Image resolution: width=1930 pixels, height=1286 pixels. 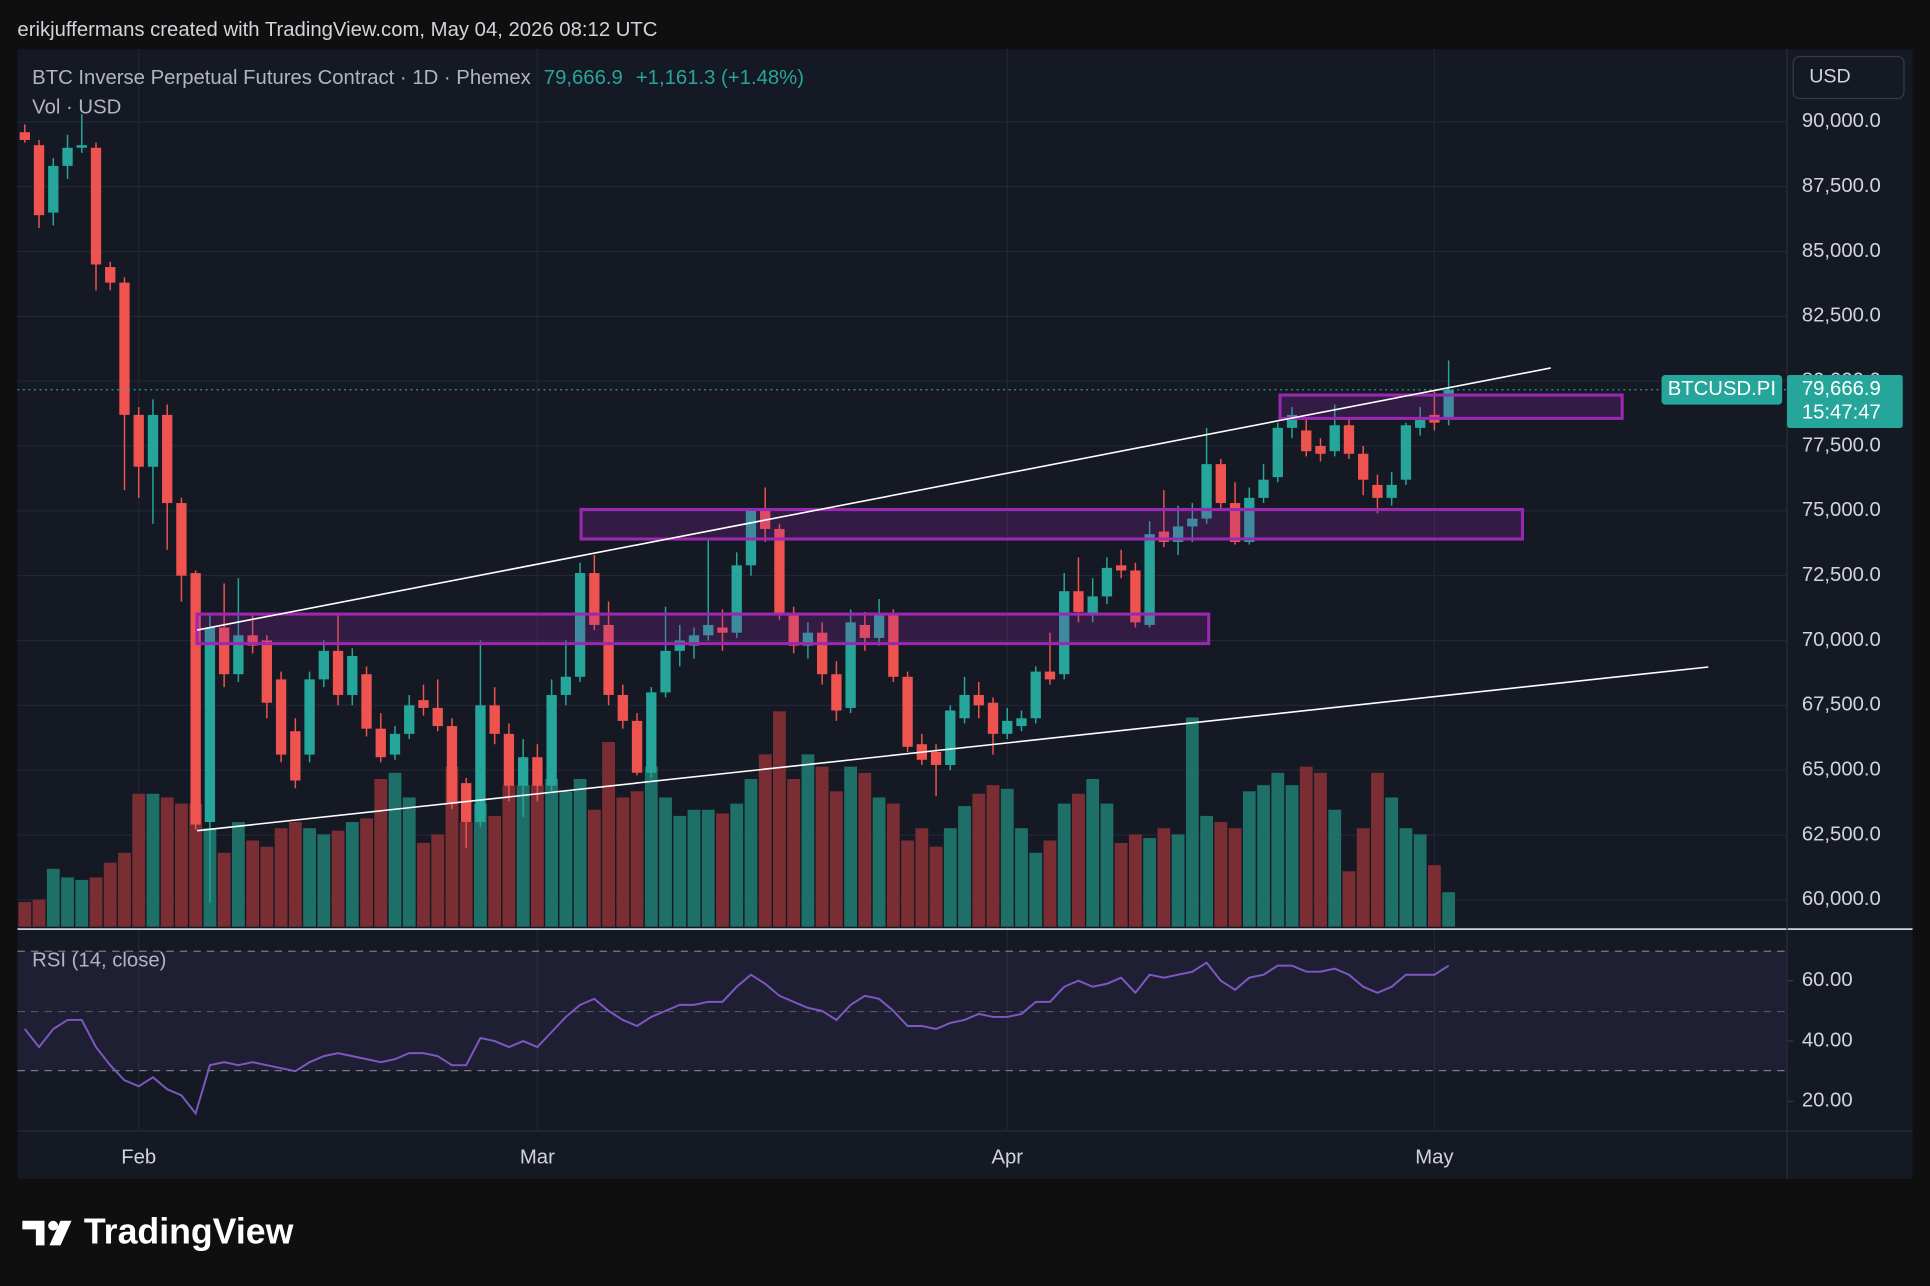 I want to click on y-tick-label: 60.00, so click(x=1827, y=980).